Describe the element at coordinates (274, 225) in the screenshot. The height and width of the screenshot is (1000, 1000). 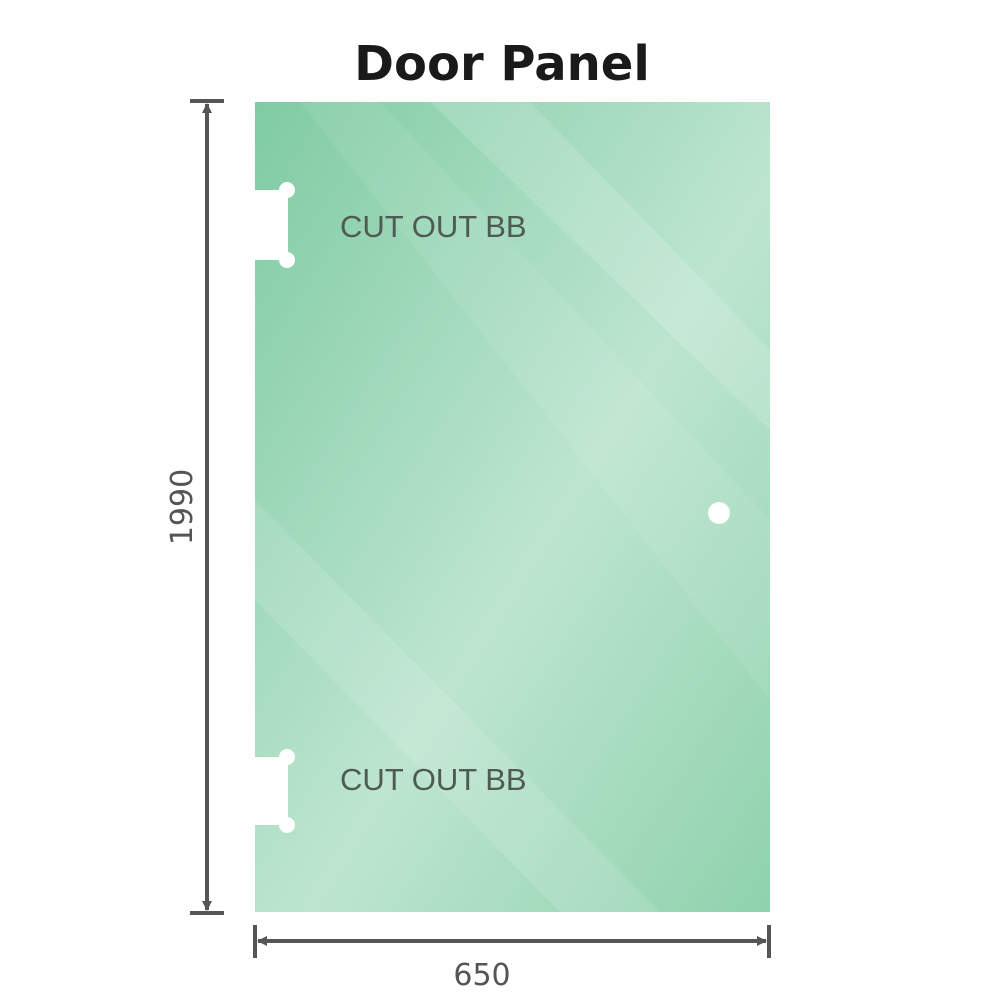
I see `cutout-top` at that location.